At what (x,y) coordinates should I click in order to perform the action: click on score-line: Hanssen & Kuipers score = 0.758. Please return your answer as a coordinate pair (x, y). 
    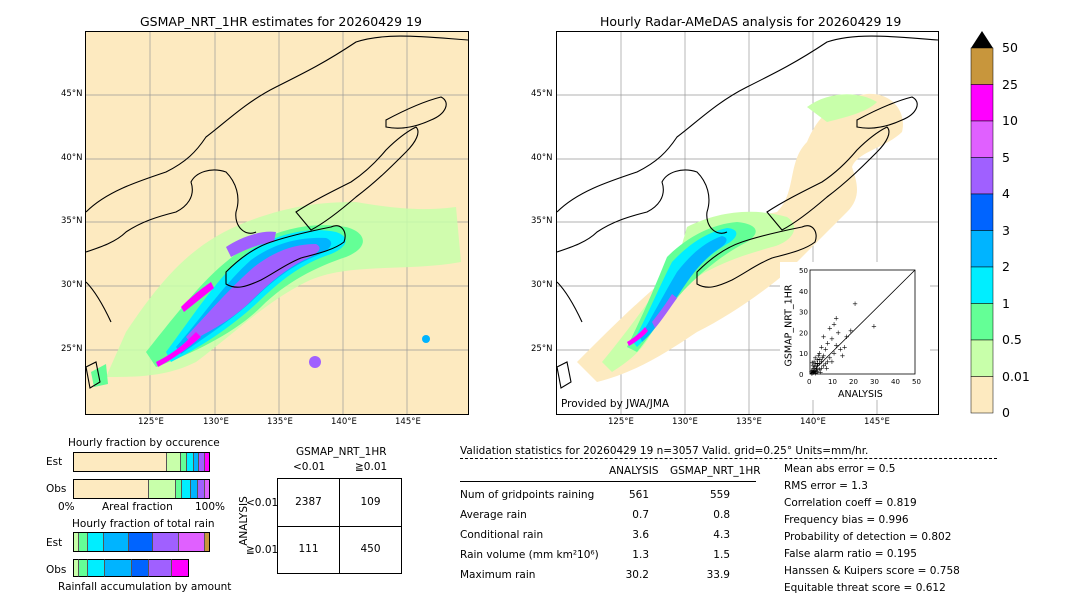
    Looking at the image, I should click on (872, 571).